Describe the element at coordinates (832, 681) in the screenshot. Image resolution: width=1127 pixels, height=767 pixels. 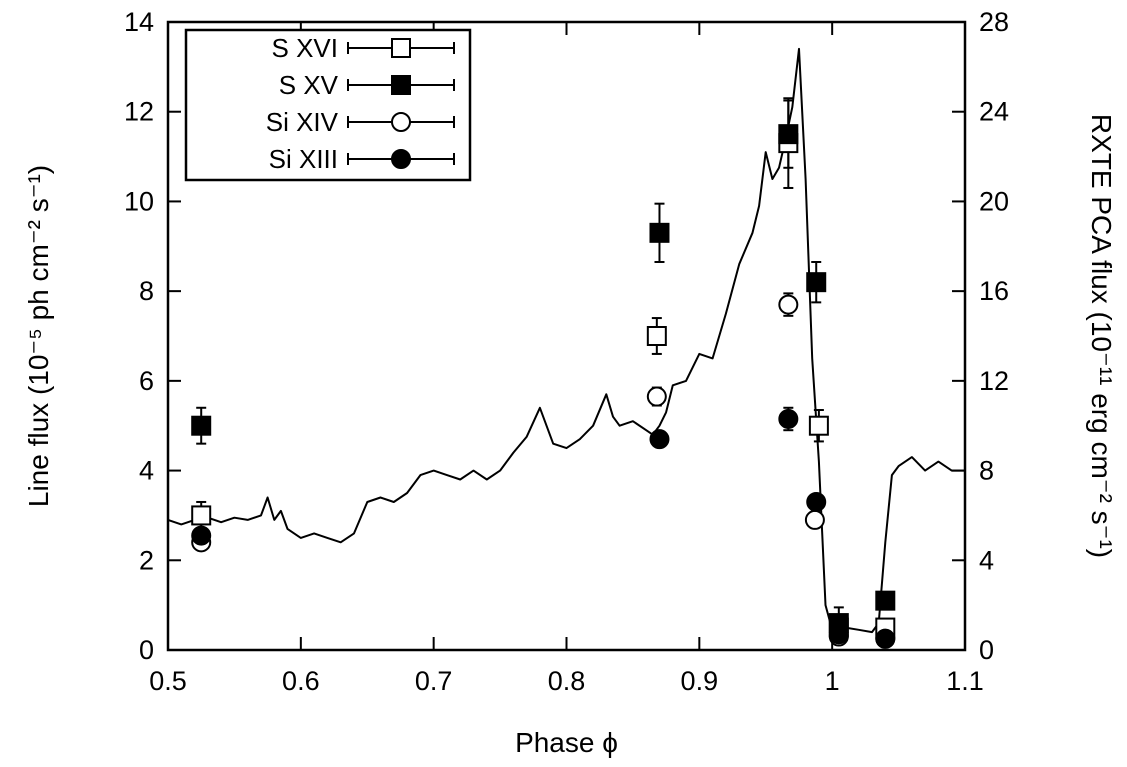
I see `x-tick-label: 1` at that location.